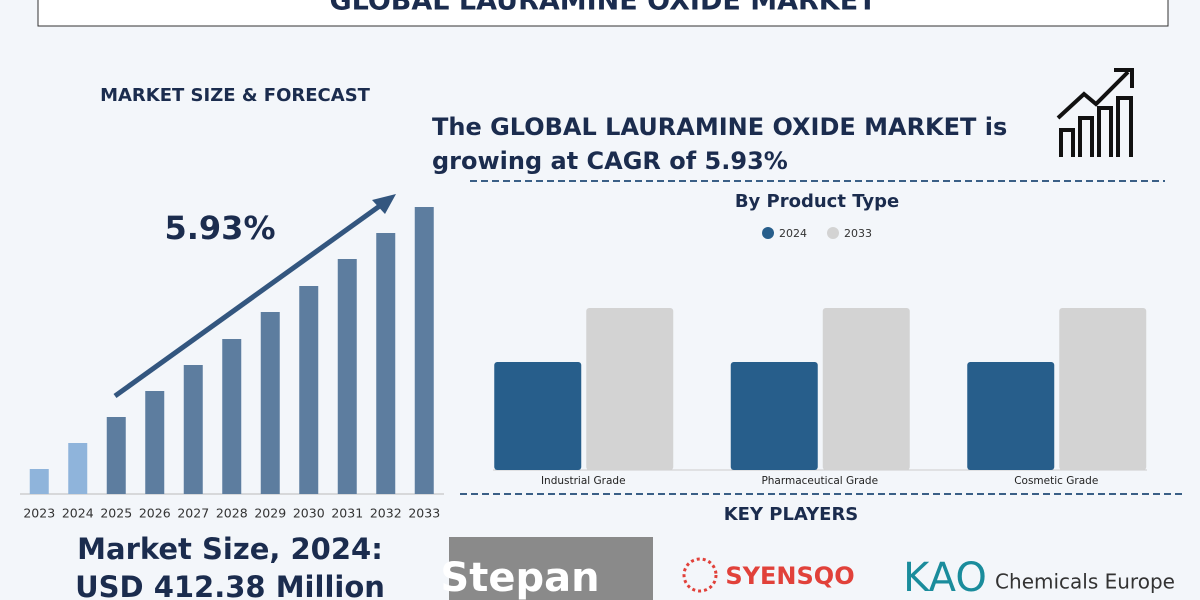  What do you see at coordinates (347, 513) in the screenshot?
I see `x-tick-label: 2031` at bounding box center [347, 513].